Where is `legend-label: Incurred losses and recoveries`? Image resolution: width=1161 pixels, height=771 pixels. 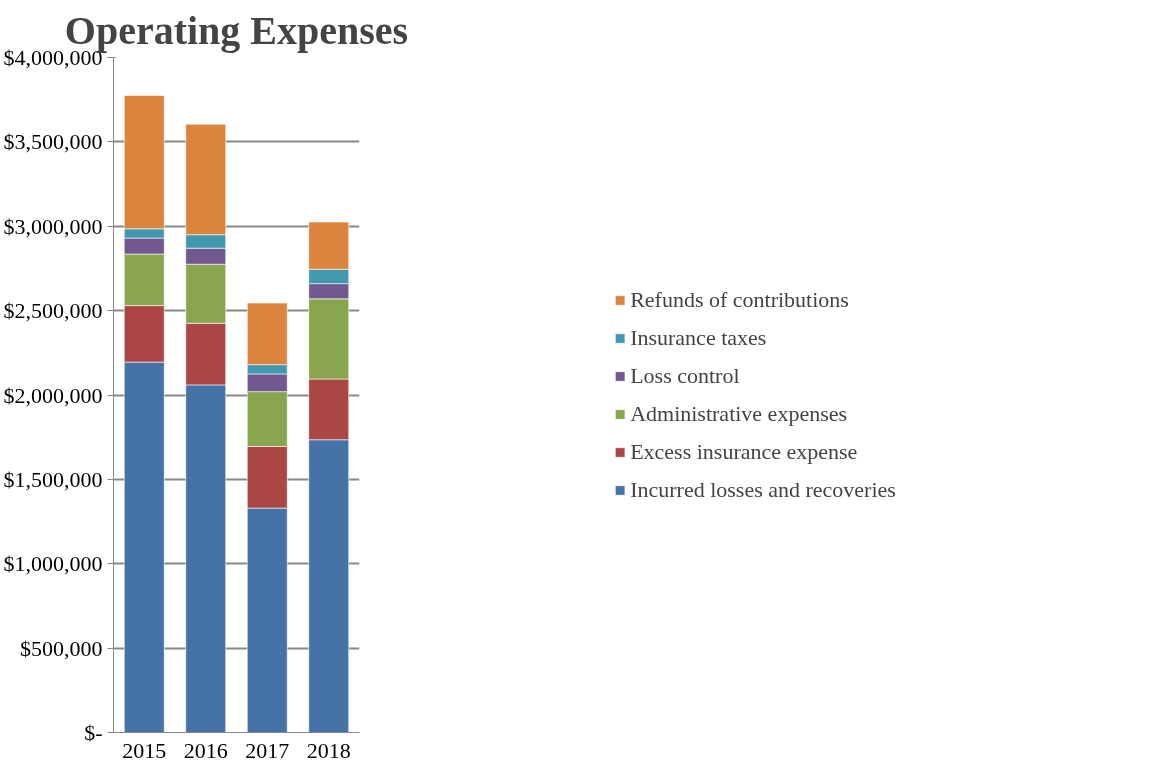 legend-label: Incurred losses and recoveries is located at coordinates (763, 489).